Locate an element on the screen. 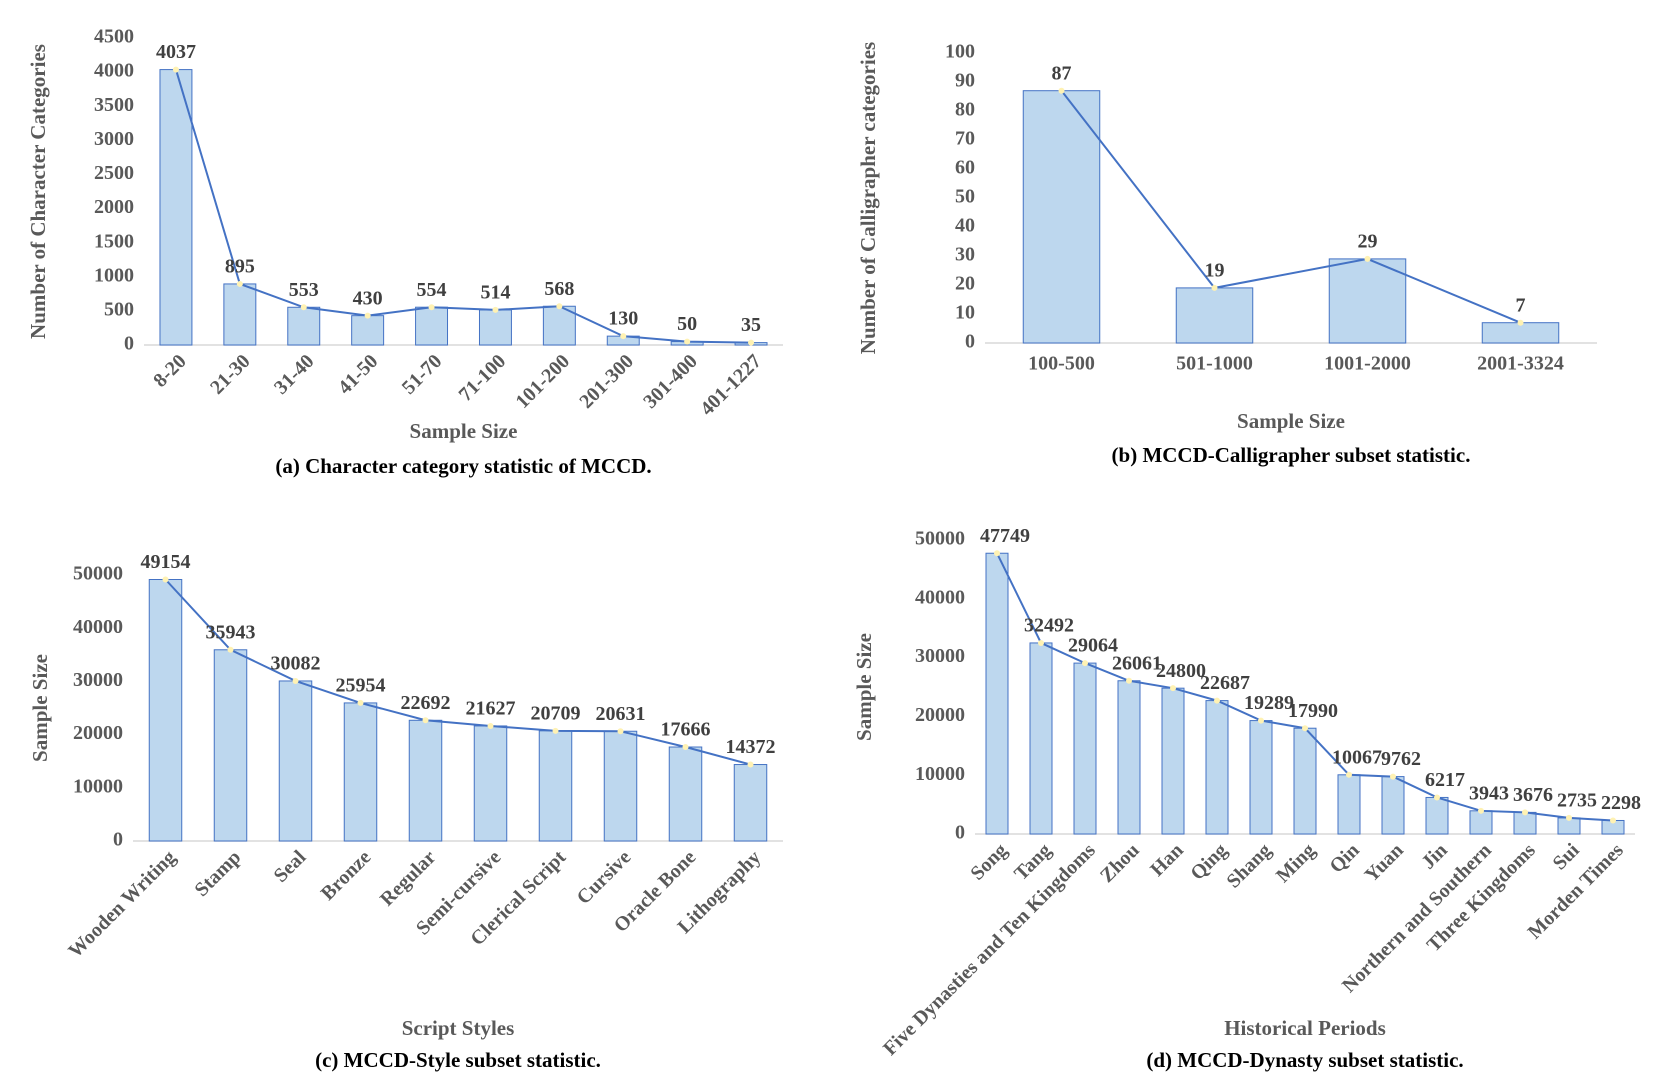 The height and width of the screenshot is (1081, 1661). x-tick-label: Cursive is located at coordinates (604, 877).